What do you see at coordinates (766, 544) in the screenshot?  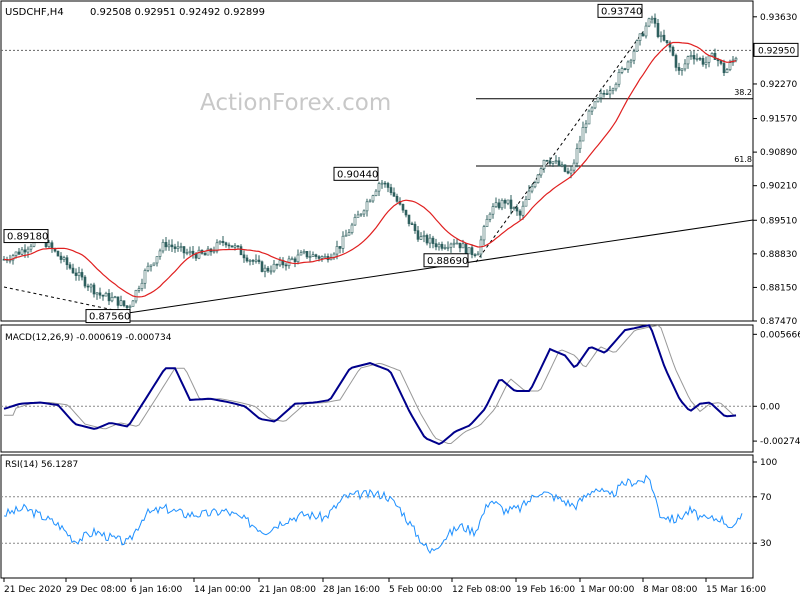 I see `rsi-axis-label: 30` at bounding box center [766, 544].